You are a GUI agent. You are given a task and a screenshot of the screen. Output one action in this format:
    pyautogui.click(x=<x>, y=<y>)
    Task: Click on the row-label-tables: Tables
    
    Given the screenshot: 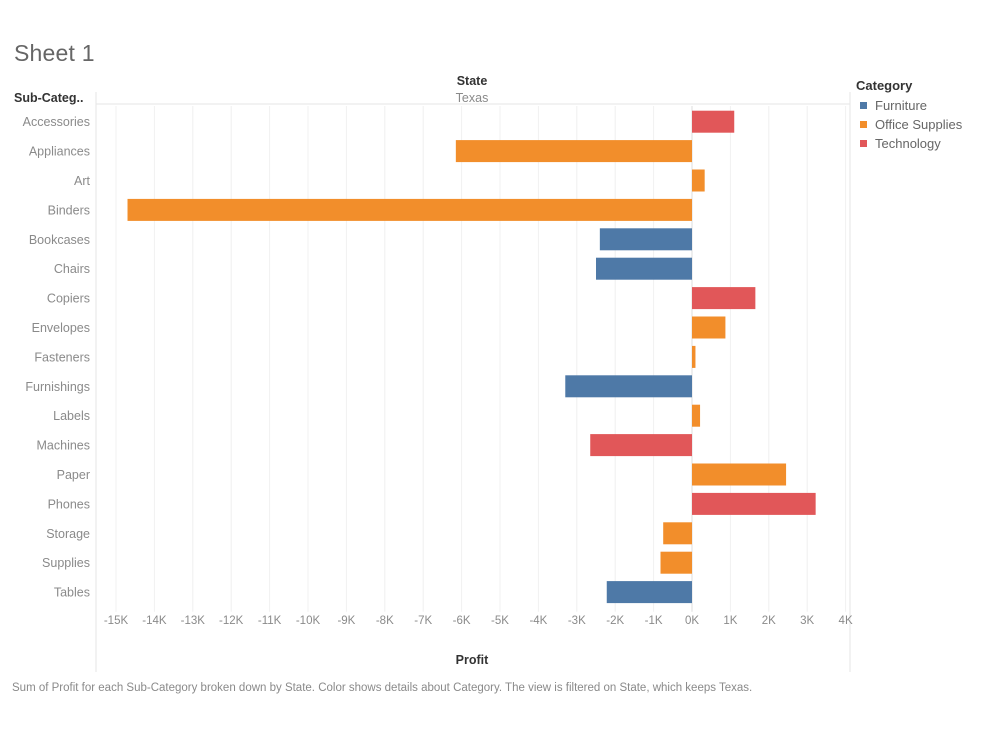 What is the action you would take?
    pyautogui.click(x=72, y=593)
    